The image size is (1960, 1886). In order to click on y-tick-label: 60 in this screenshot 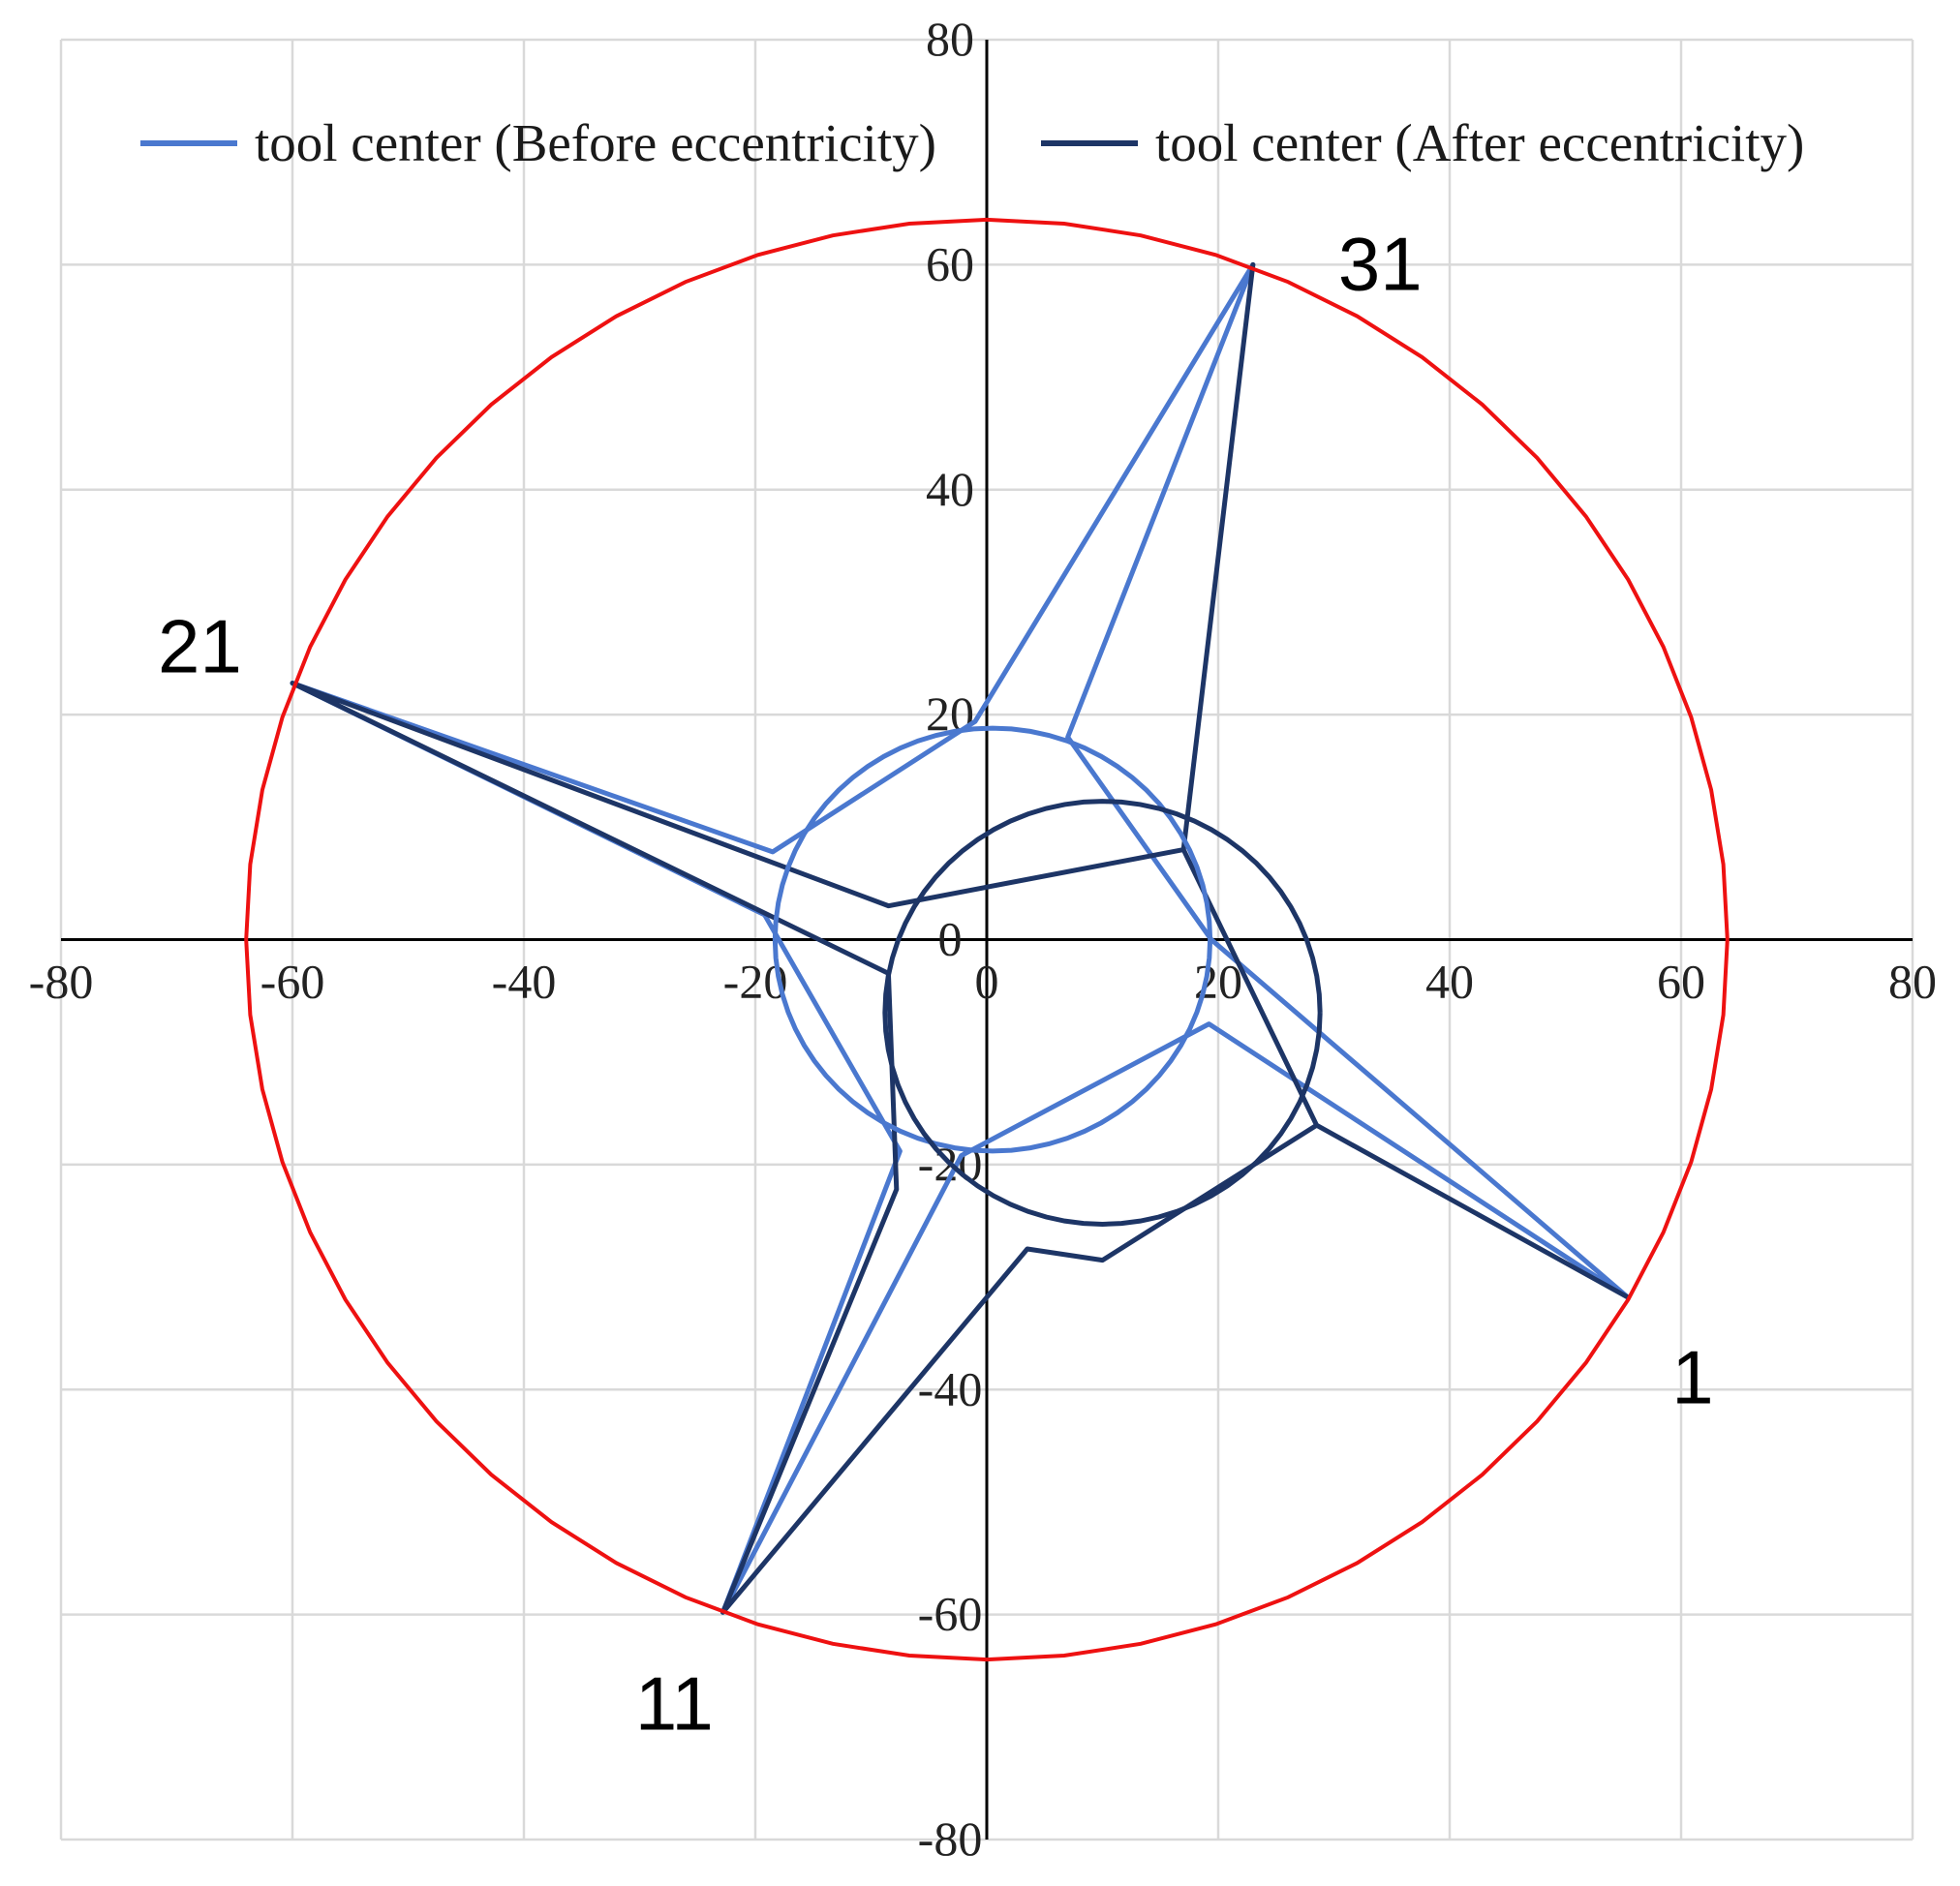, I will do `click(950, 263)`.